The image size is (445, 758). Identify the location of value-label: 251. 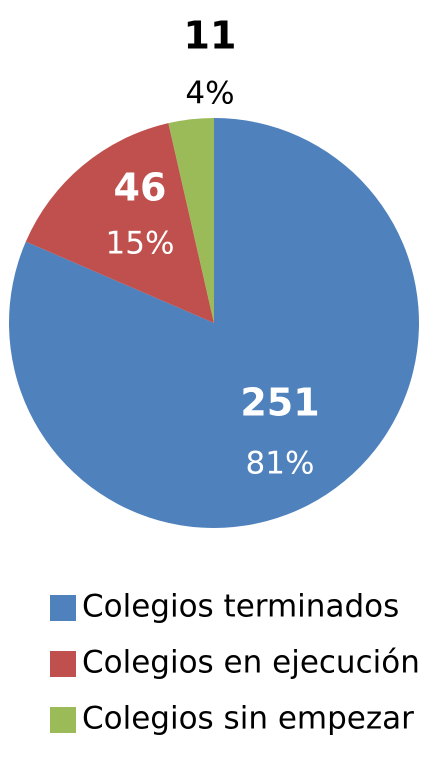
(279, 403).